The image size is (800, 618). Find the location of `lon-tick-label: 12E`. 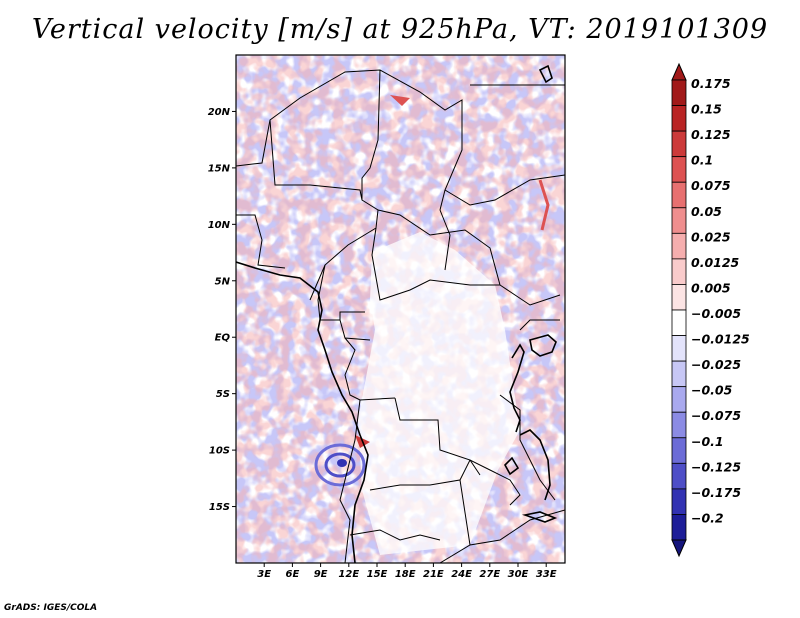

lon-tick-label: 12E is located at coordinates (348, 574).